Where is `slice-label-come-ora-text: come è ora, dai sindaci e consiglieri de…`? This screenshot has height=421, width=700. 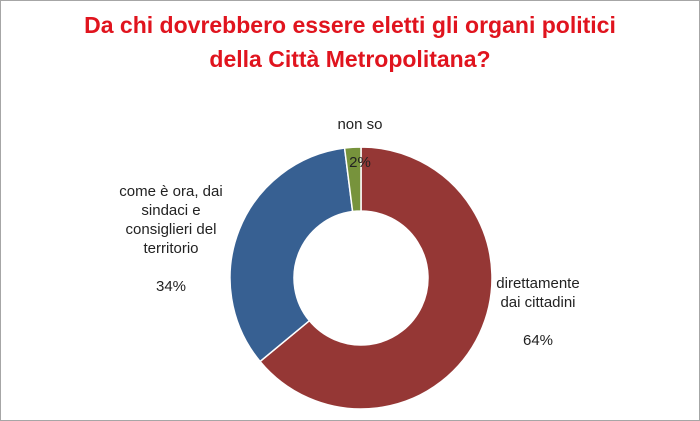 slice-label-come-ora-text: come è ora, dai sindaci e consiglieri de… is located at coordinates (171, 220).